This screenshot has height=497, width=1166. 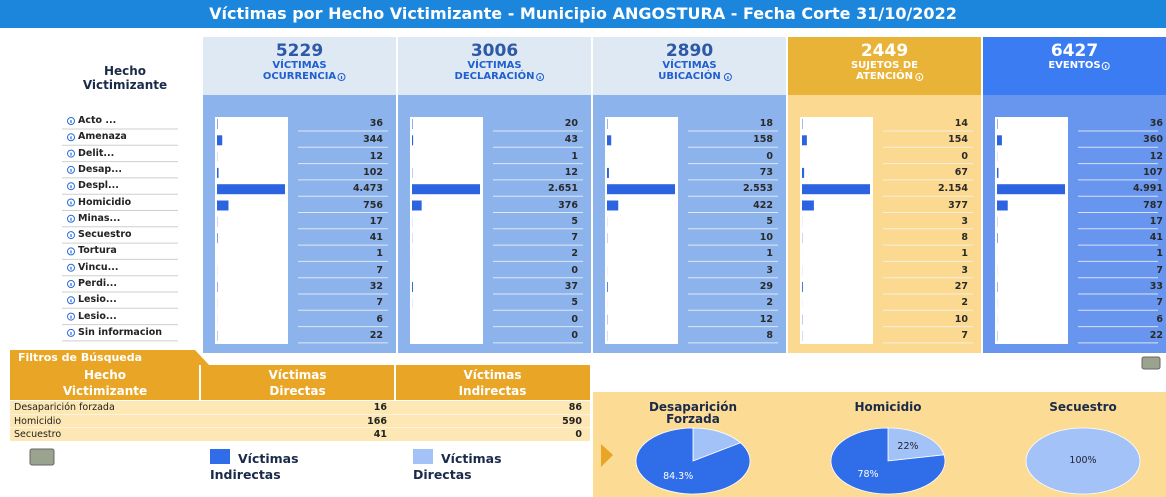 What do you see at coordinates (1159, 319) in the screenshot?
I see `value-label: 6` at bounding box center [1159, 319].